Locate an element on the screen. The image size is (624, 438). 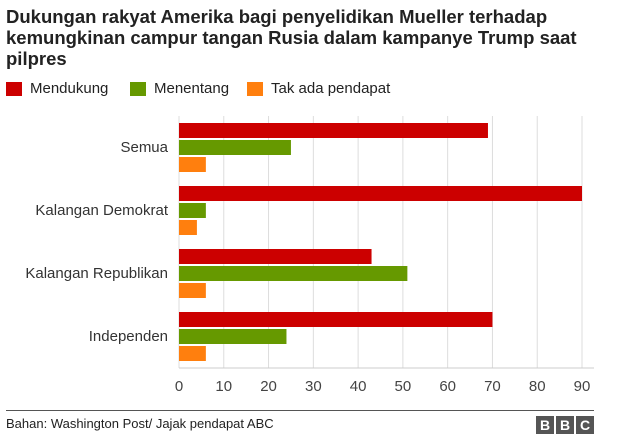
legend-label: Mendukung is located at coordinates (69, 88).